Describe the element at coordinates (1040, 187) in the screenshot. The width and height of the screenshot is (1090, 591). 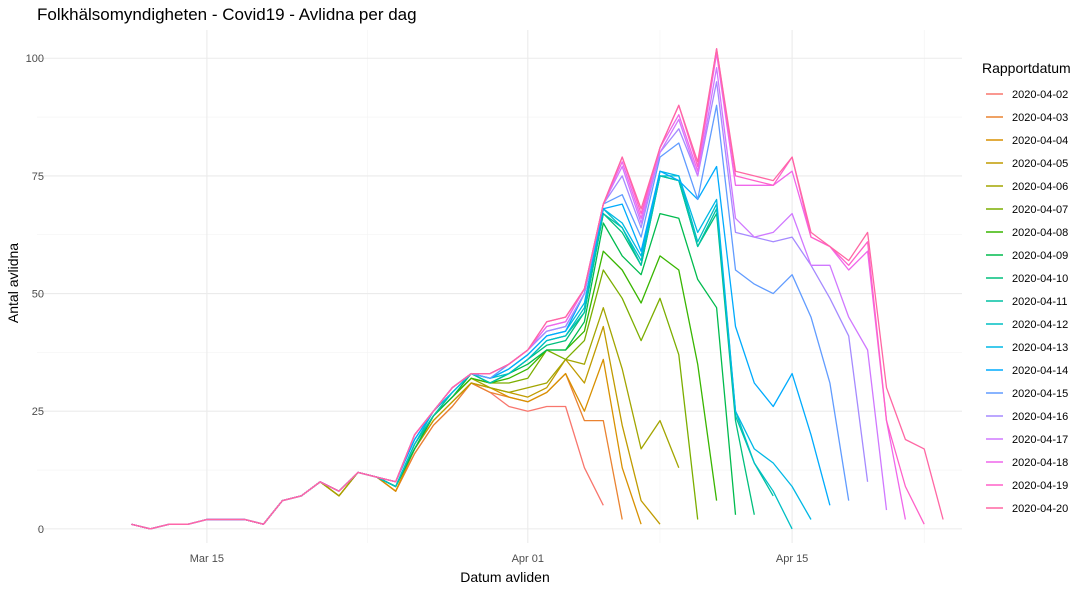
I see `legend-label-2020-04-06: 2020-04-06` at that location.